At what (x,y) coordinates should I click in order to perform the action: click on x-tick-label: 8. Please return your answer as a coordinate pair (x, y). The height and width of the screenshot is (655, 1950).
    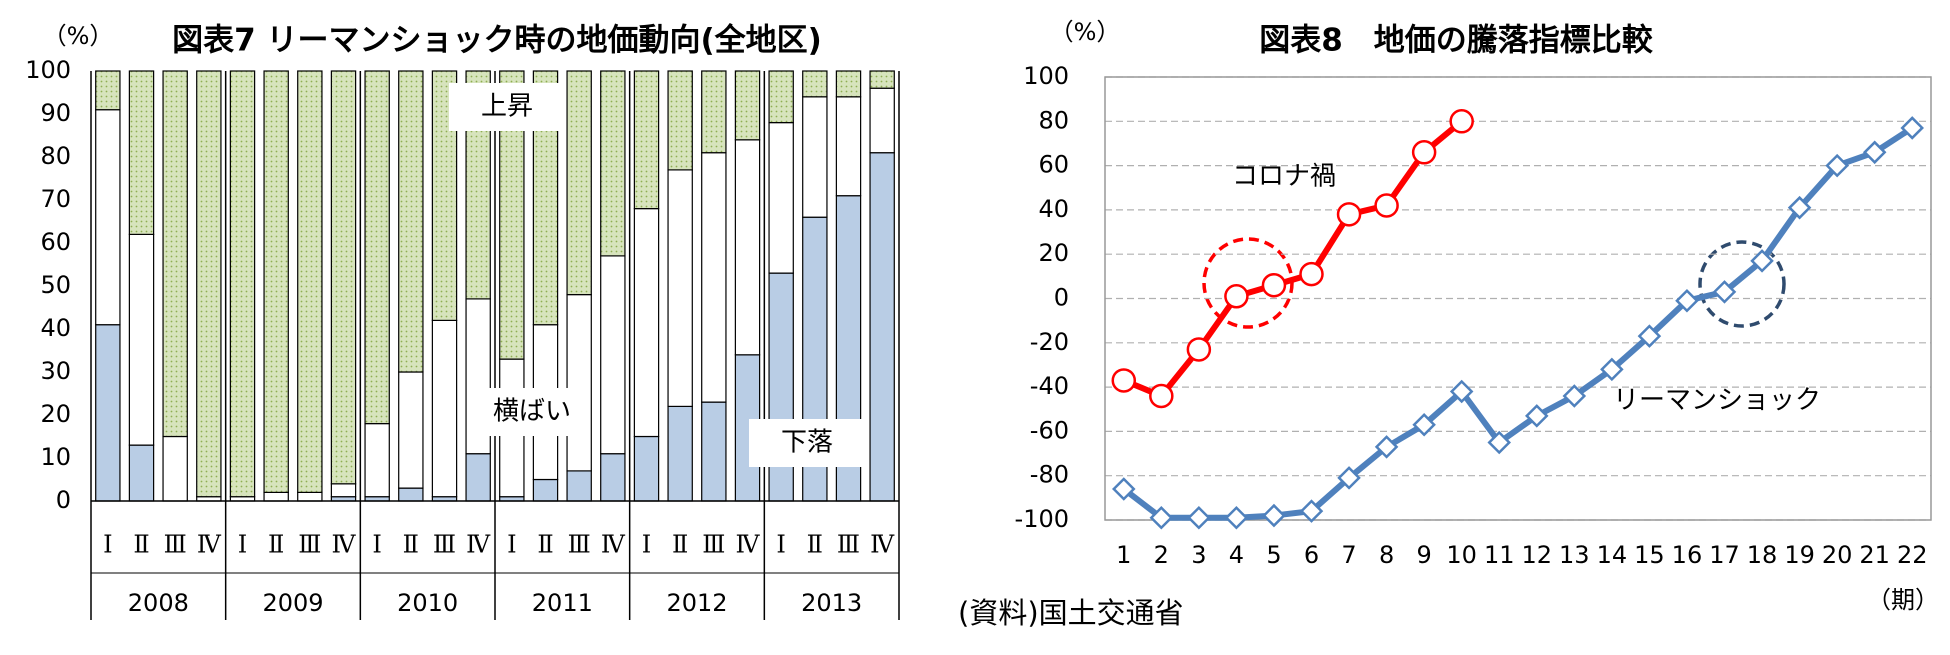
    Looking at the image, I should click on (1386, 555).